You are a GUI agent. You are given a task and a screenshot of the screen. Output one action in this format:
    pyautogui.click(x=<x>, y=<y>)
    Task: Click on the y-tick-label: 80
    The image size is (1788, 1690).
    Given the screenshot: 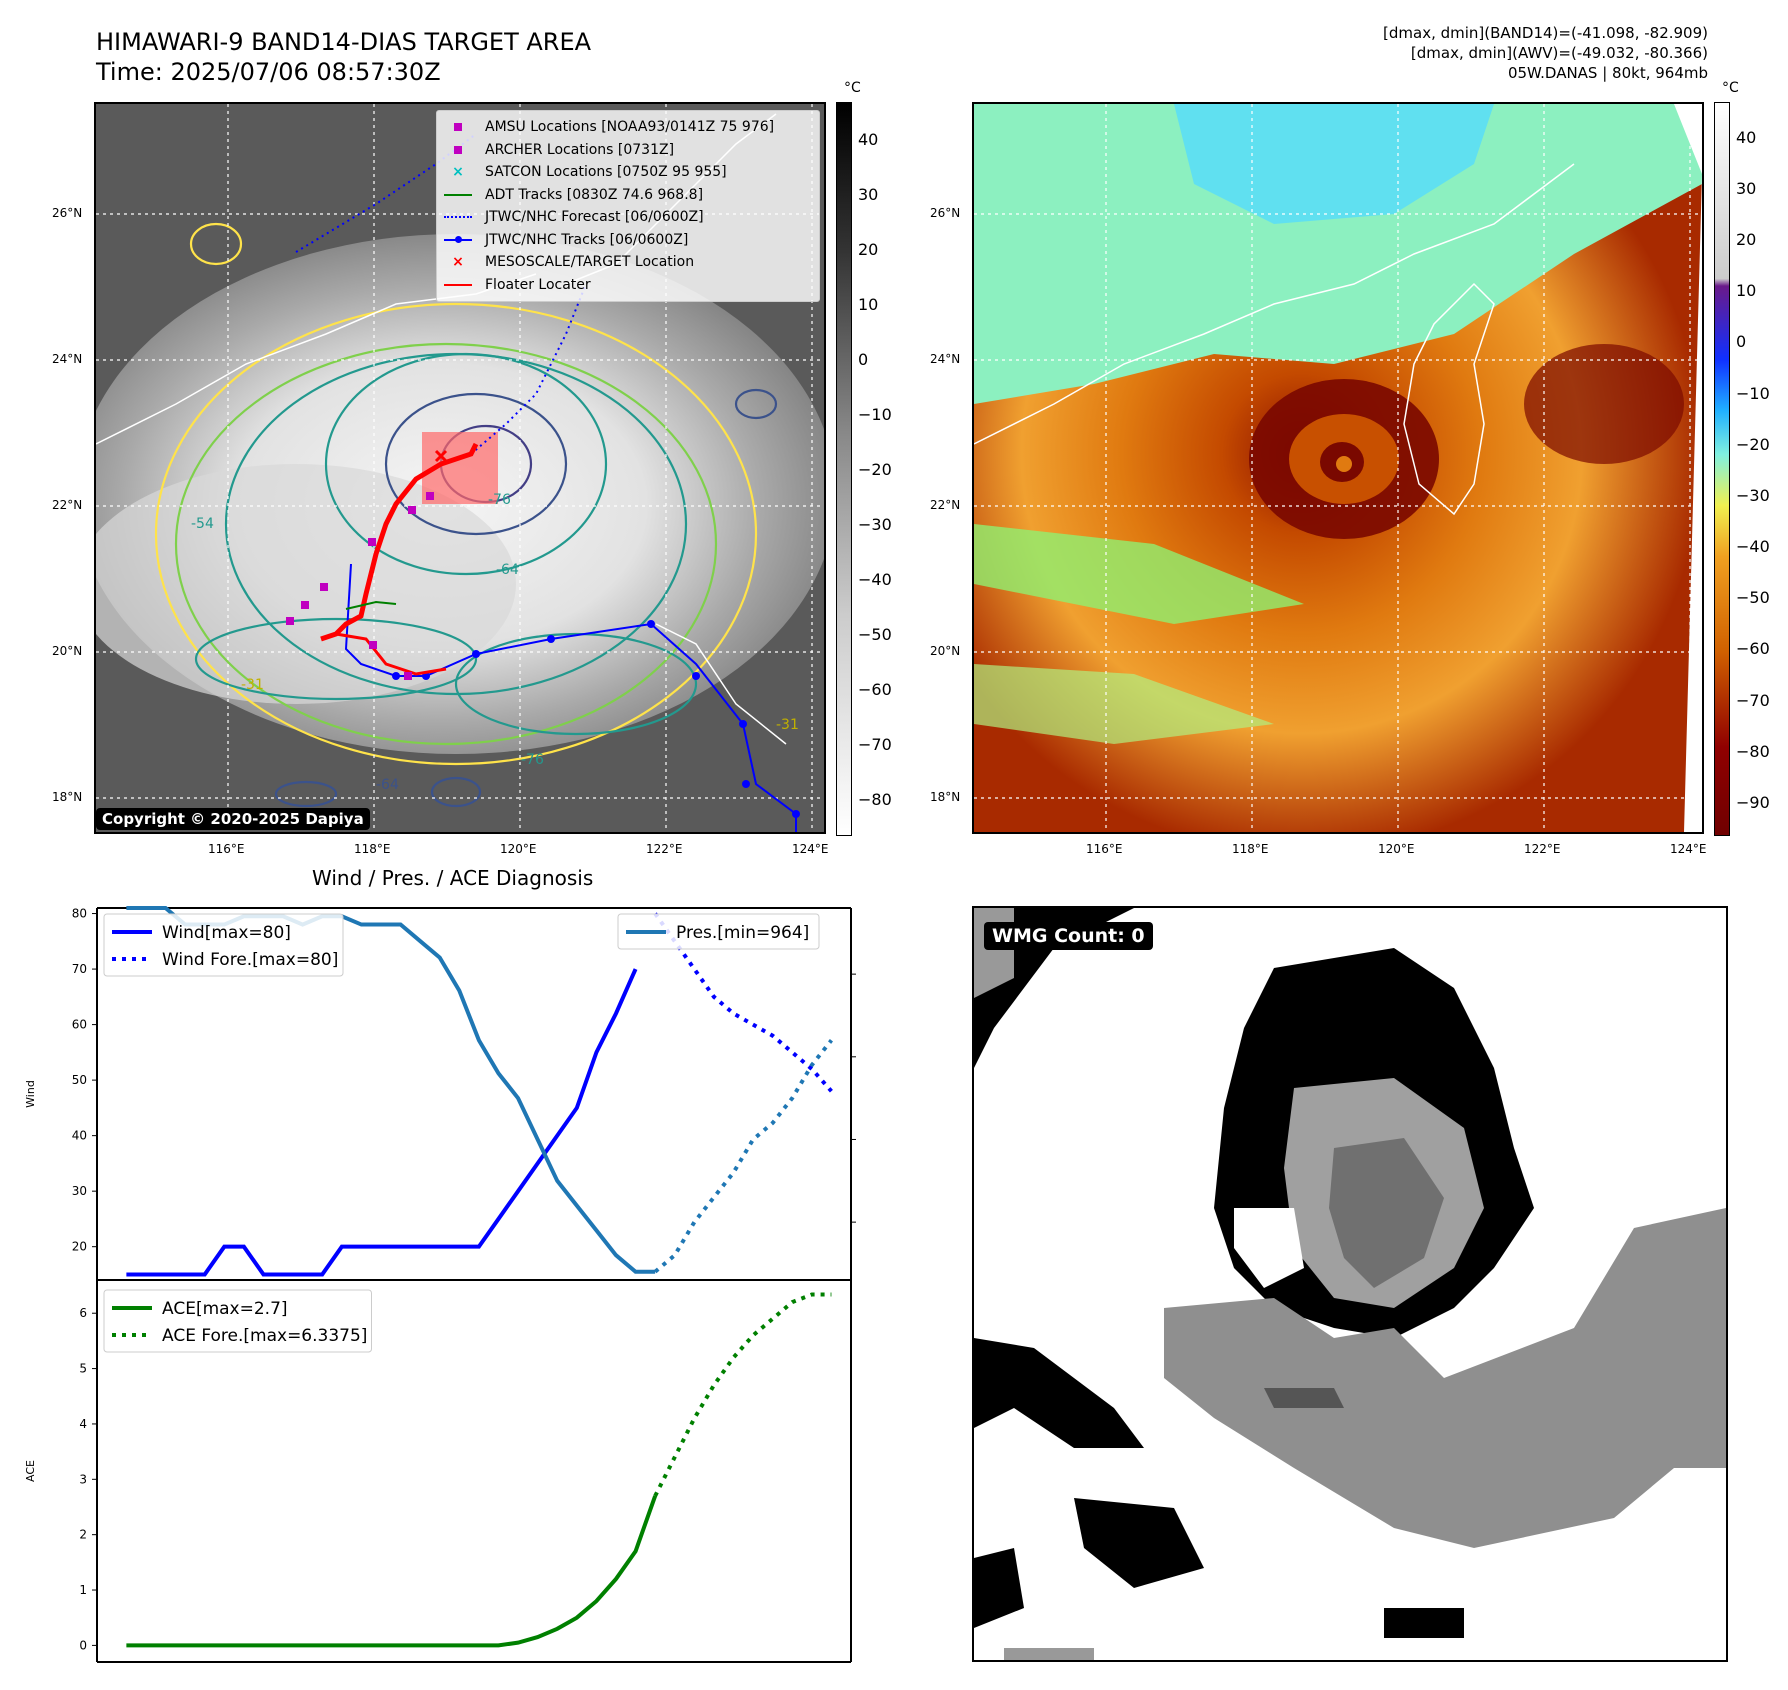 What is the action you would take?
    pyautogui.click(x=79, y=914)
    